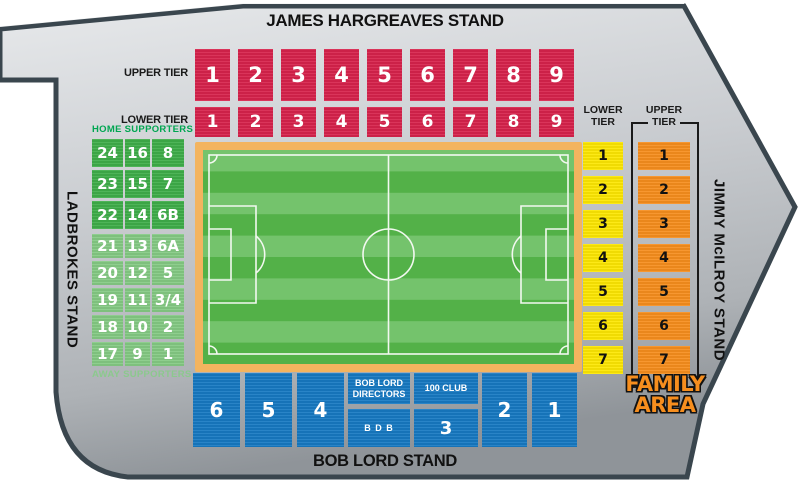 The image size is (800, 489). Describe the element at coordinates (107, 327) in the screenshot. I see `away-seating-block: 18` at that location.